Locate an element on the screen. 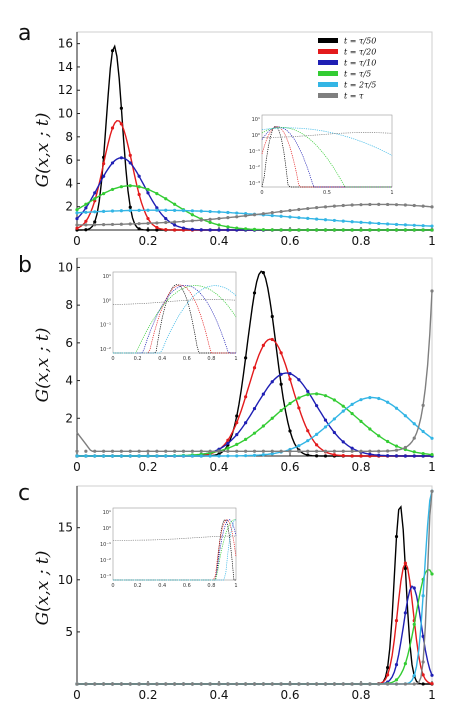  y-tick-label: 6 is located at coordinates (69, 343).